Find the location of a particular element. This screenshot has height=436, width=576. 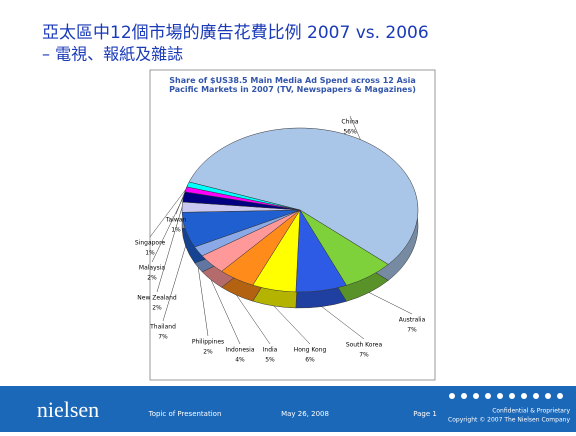

slice-value-label: 5% is located at coordinates (270, 360).